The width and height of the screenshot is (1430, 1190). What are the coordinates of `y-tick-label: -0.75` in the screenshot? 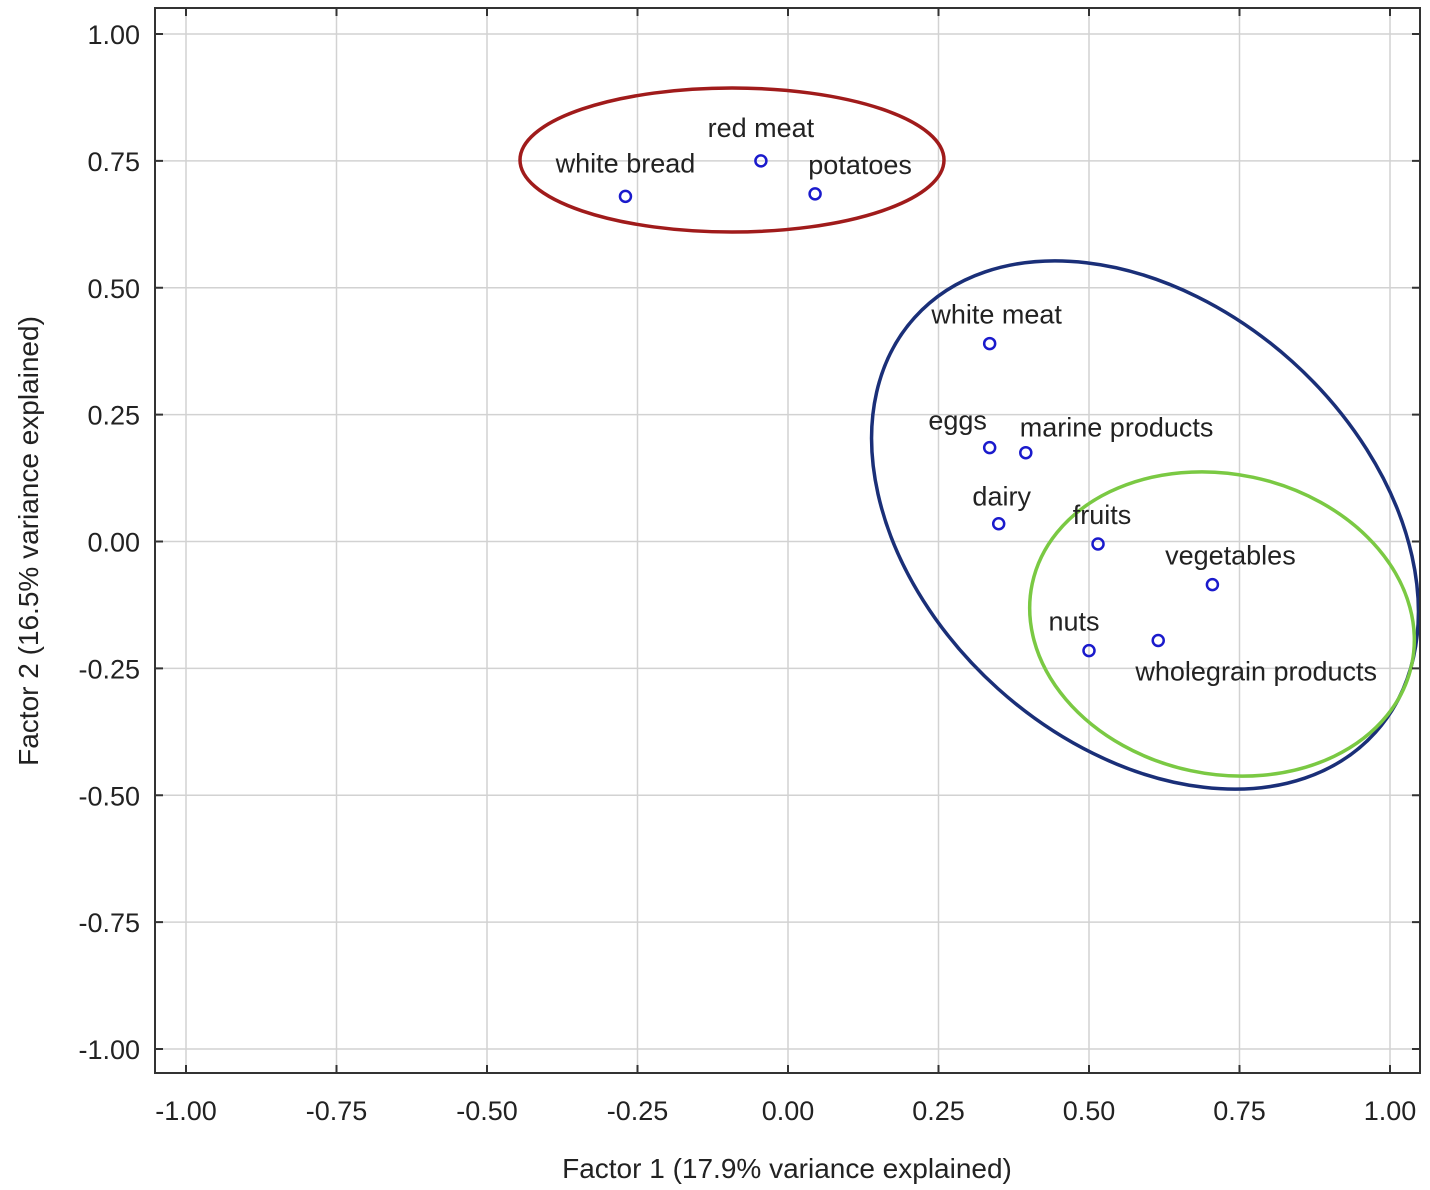 It's located at (109, 923).